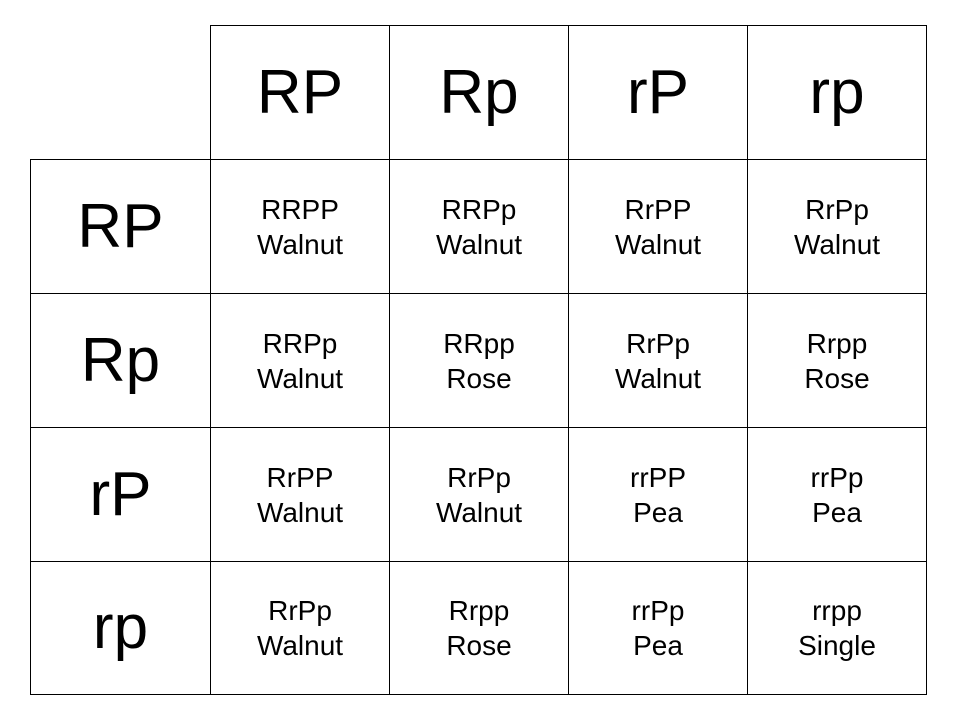  I want to click on row-header-label: RP, so click(120, 226).